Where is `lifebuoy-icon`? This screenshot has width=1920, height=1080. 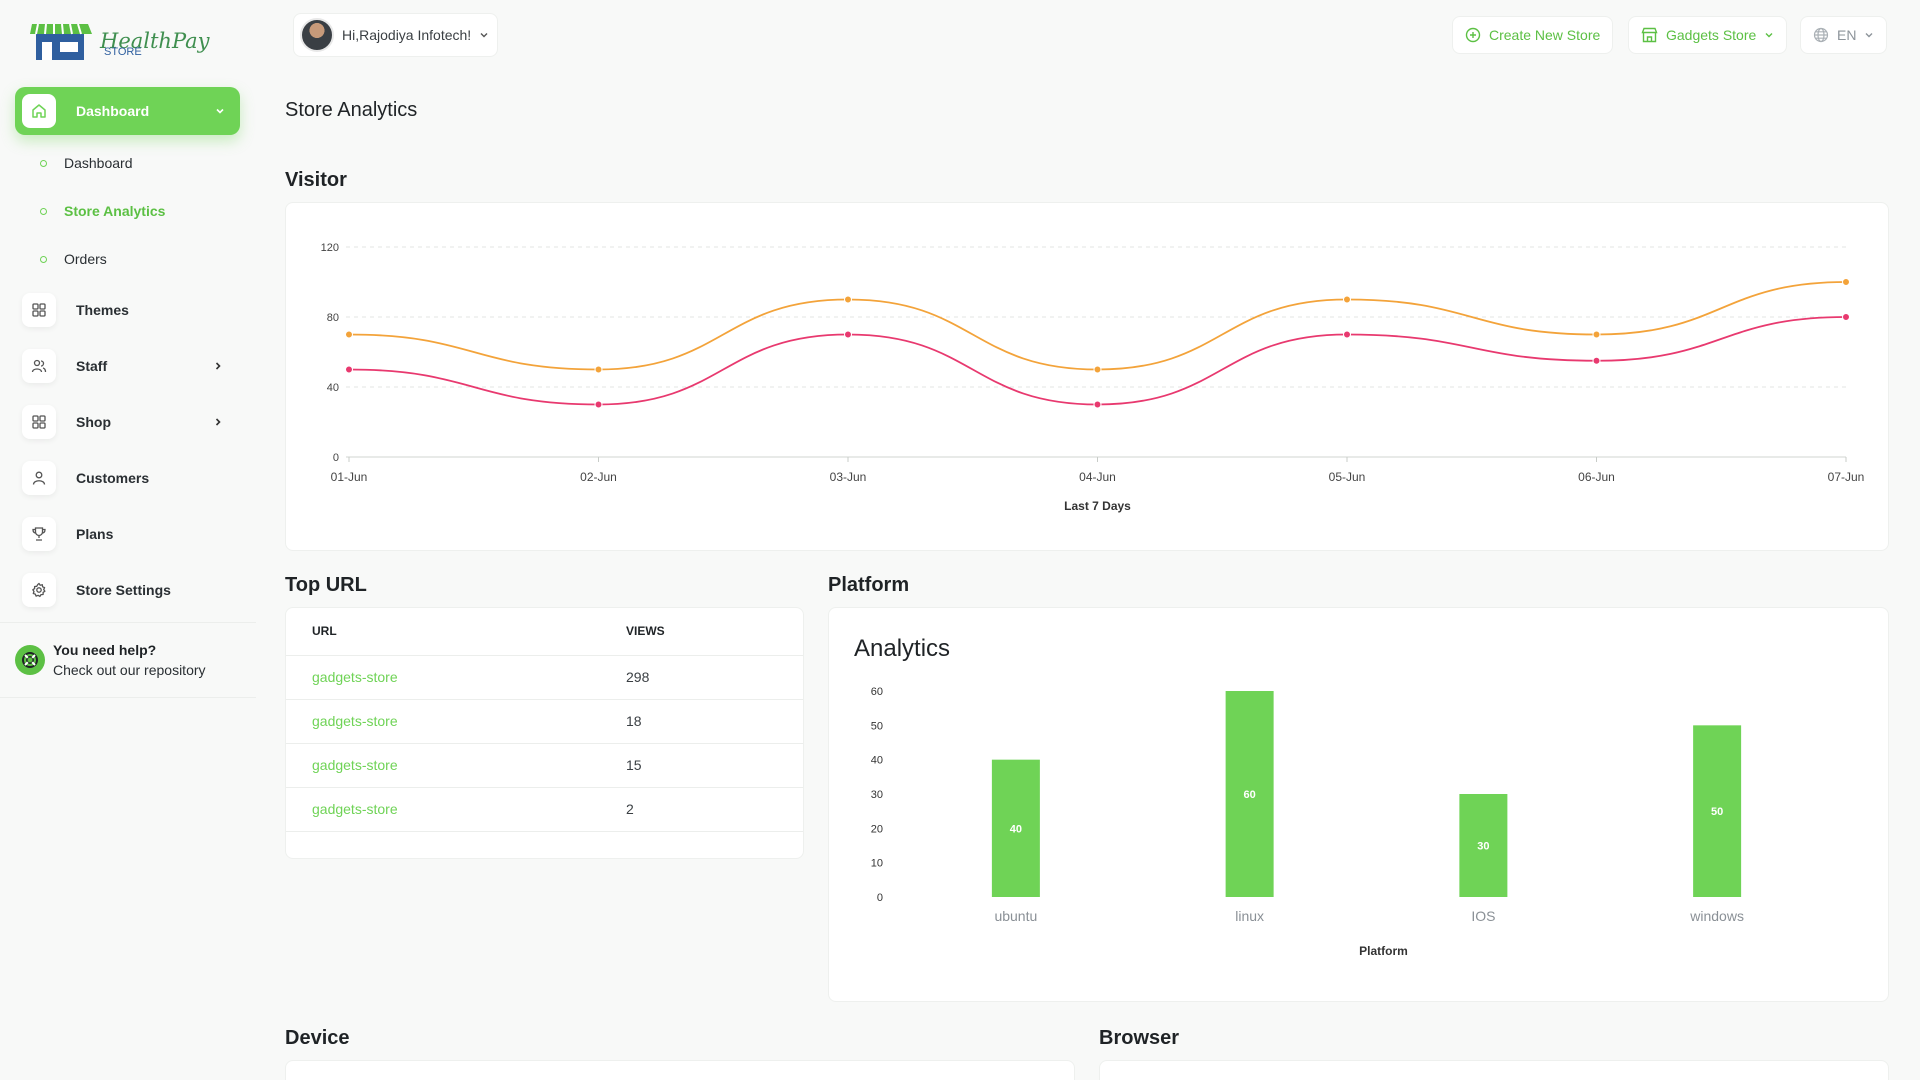 lifebuoy-icon is located at coordinates (30, 660).